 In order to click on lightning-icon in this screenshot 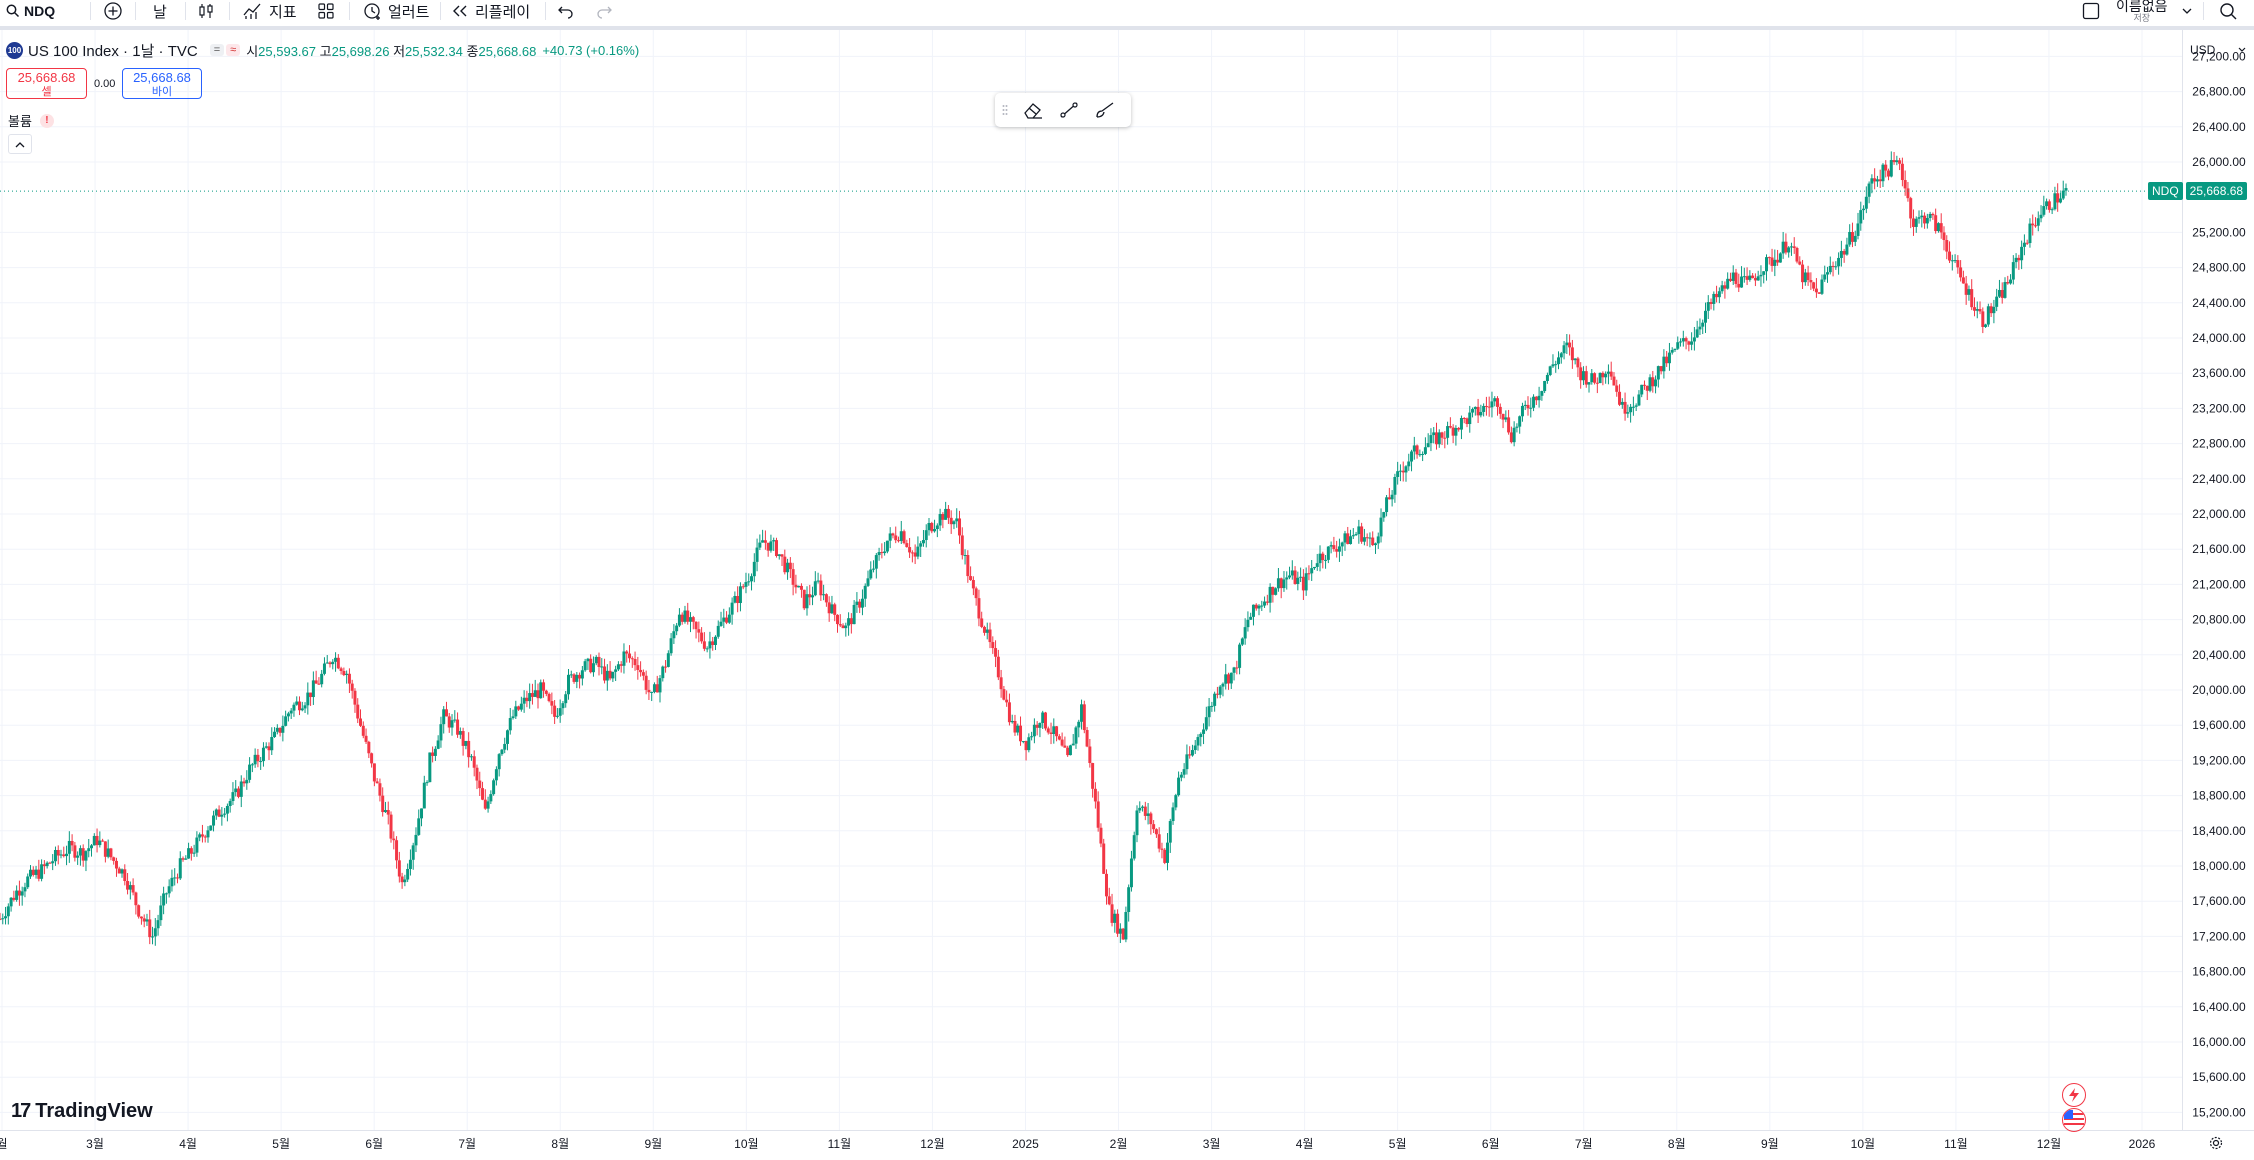, I will do `click(2074, 1095)`.